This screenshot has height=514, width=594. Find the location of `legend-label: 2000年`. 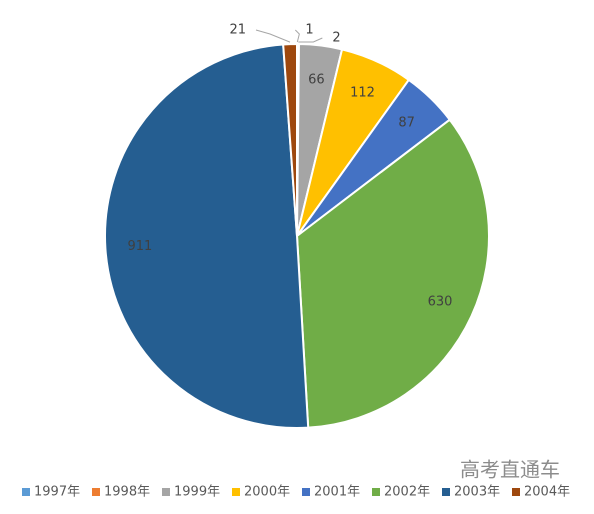

legend-label: 2000年 is located at coordinates (267, 492).